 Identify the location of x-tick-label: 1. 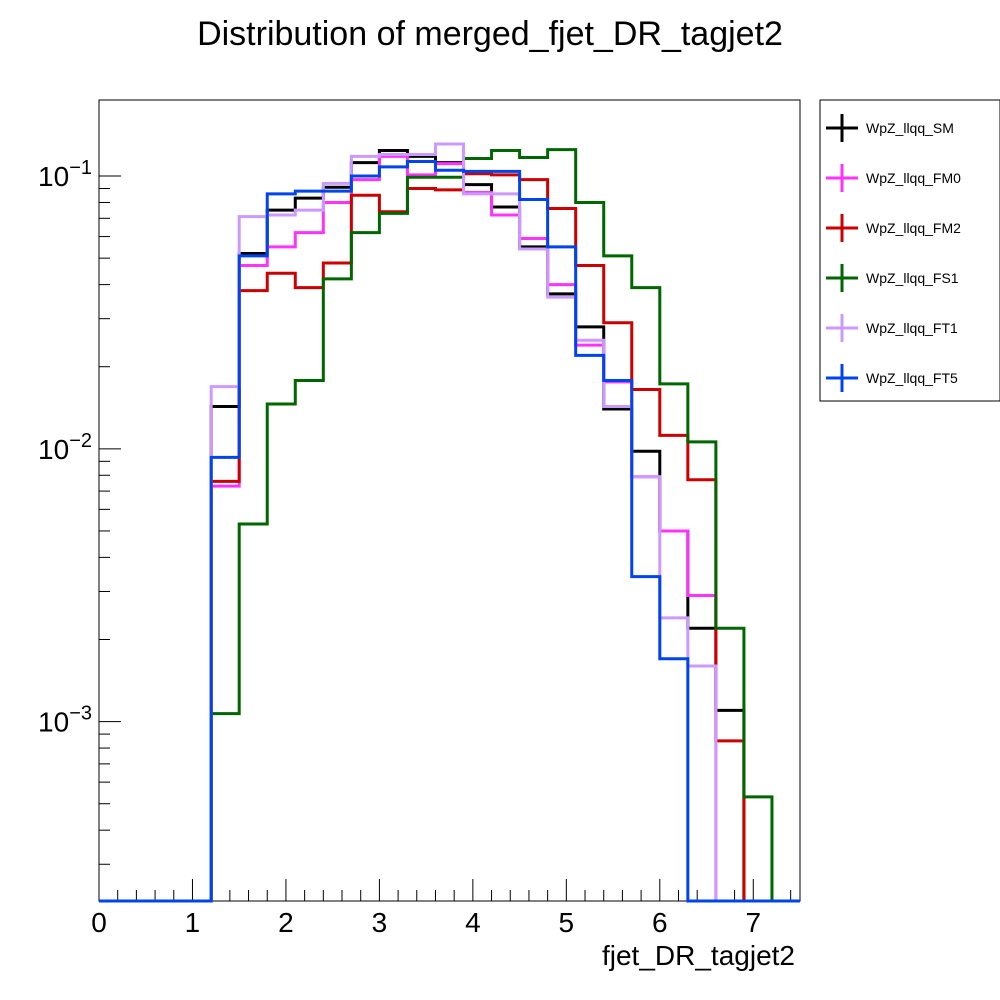
(193, 922).